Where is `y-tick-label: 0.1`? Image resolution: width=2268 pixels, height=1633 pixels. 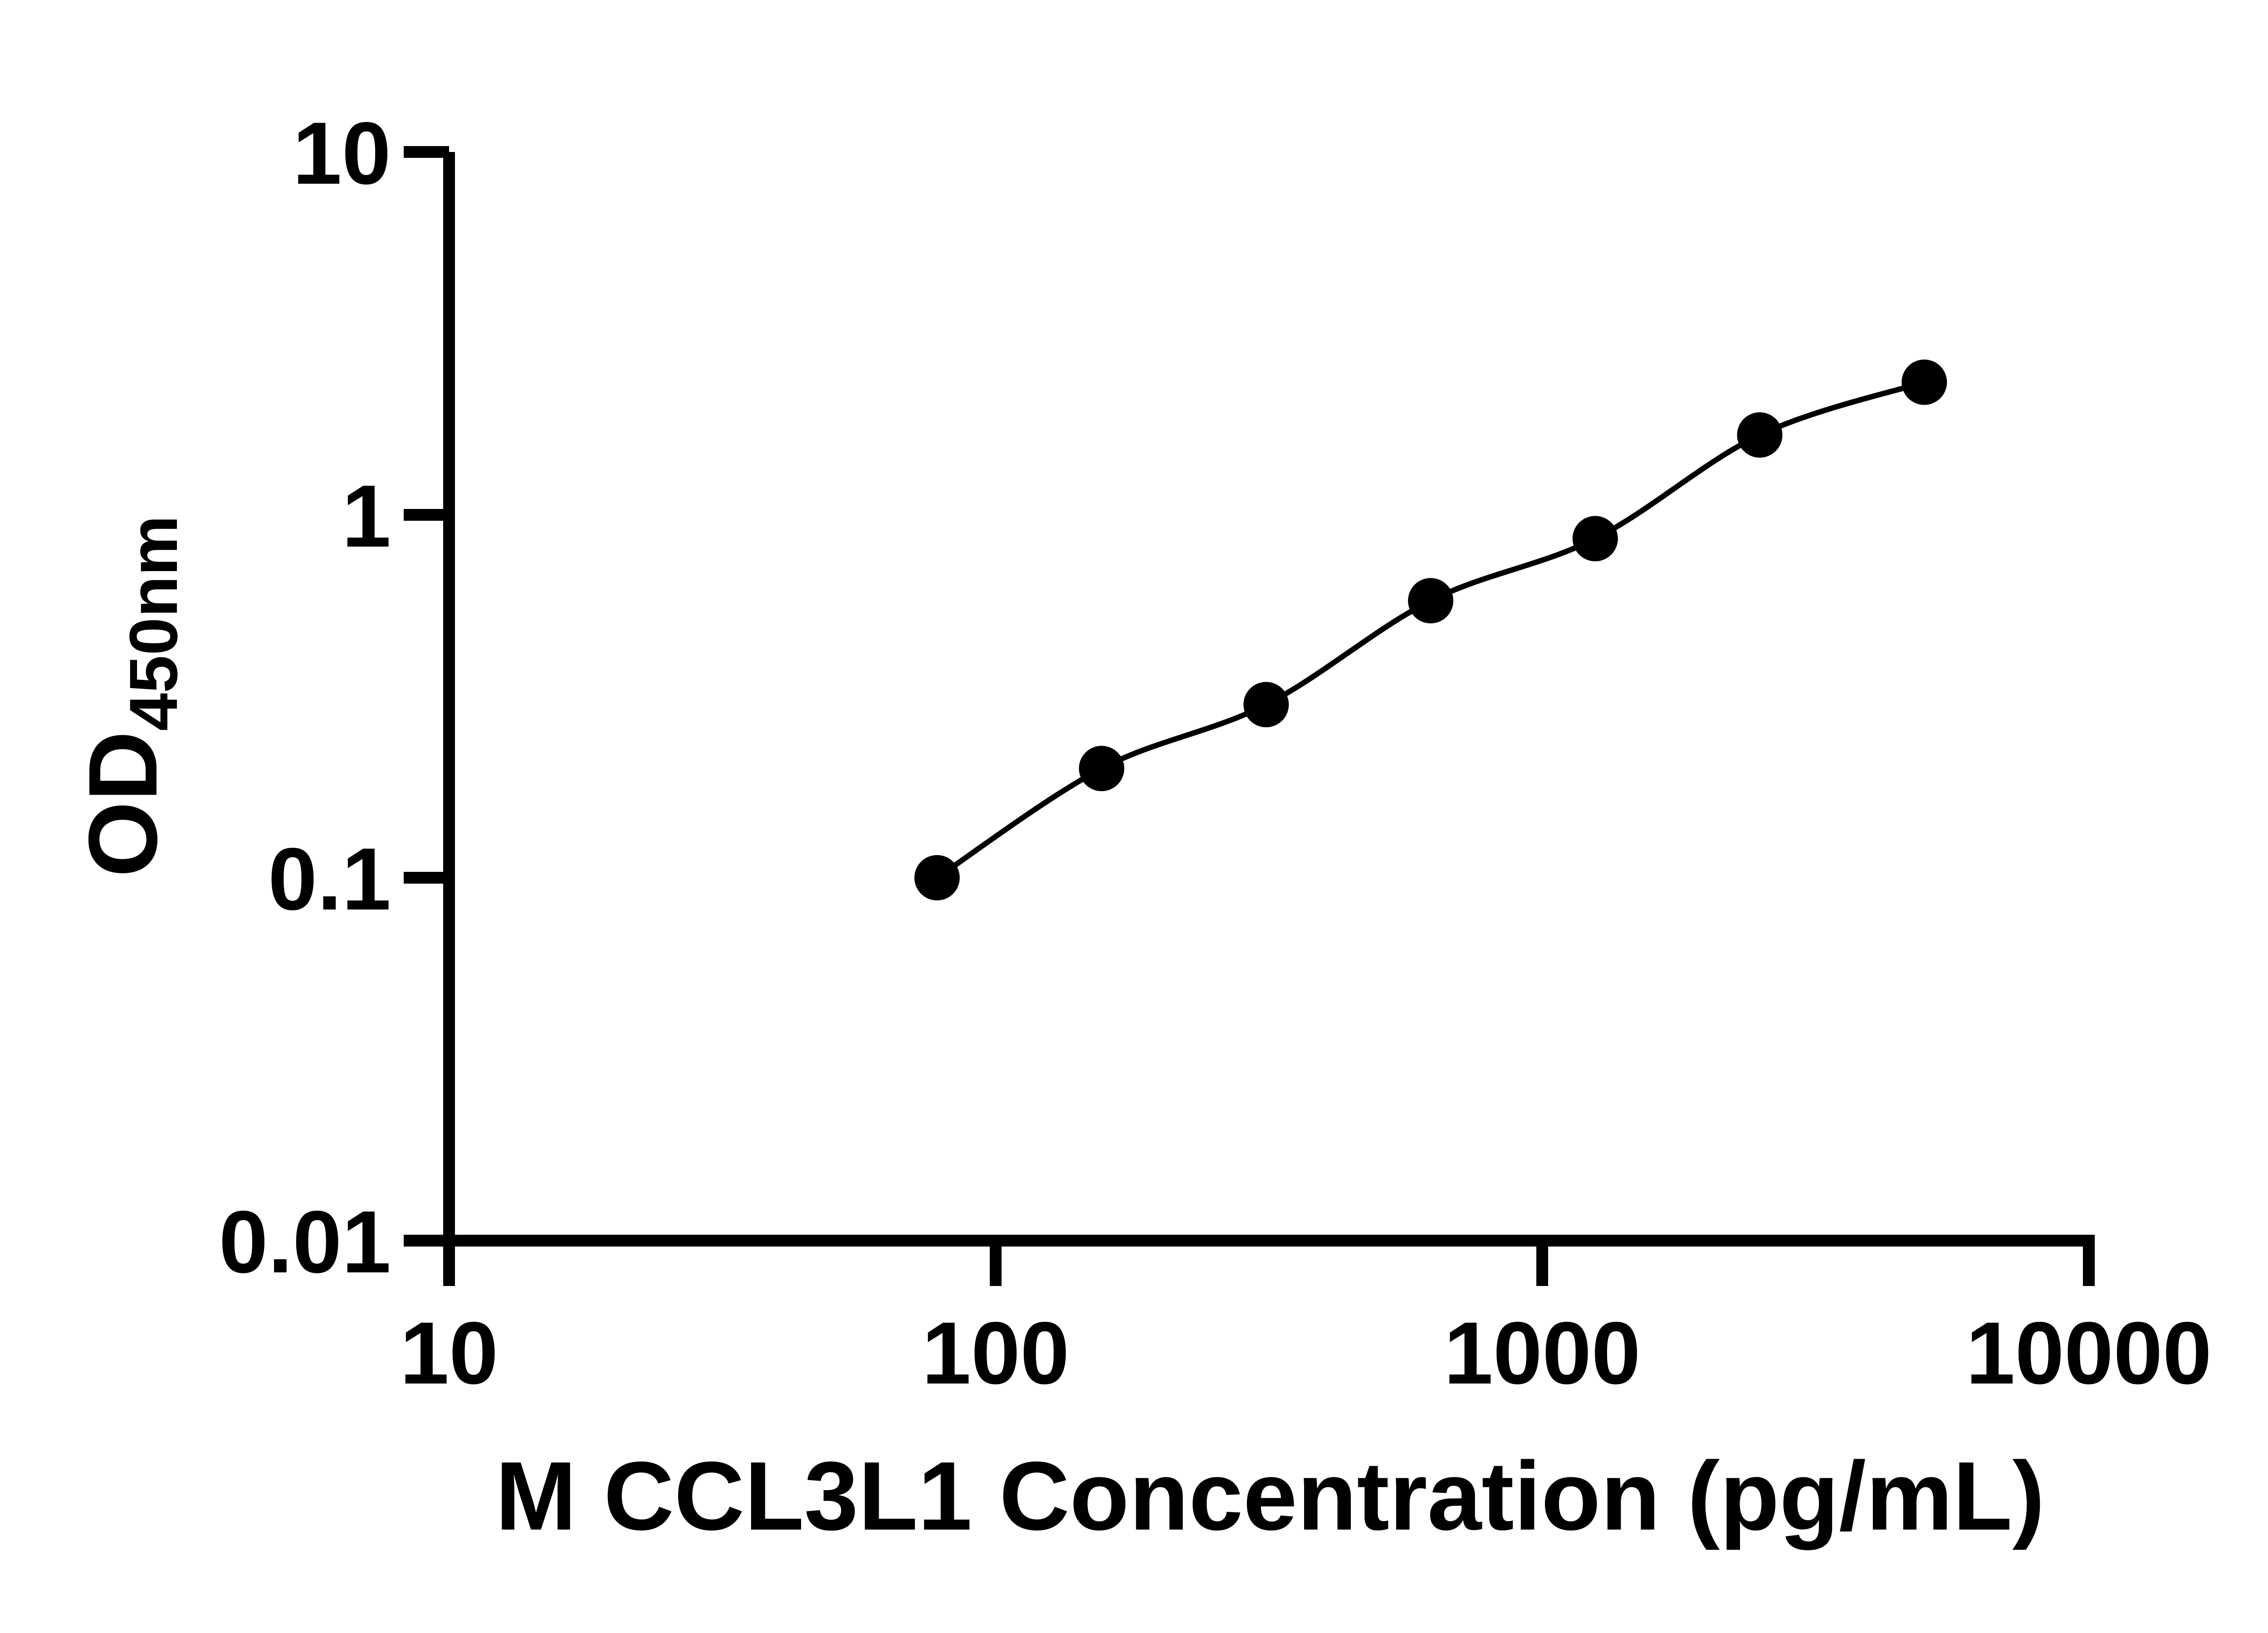
y-tick-label: 0.1 is located at coordinates (330, 879).